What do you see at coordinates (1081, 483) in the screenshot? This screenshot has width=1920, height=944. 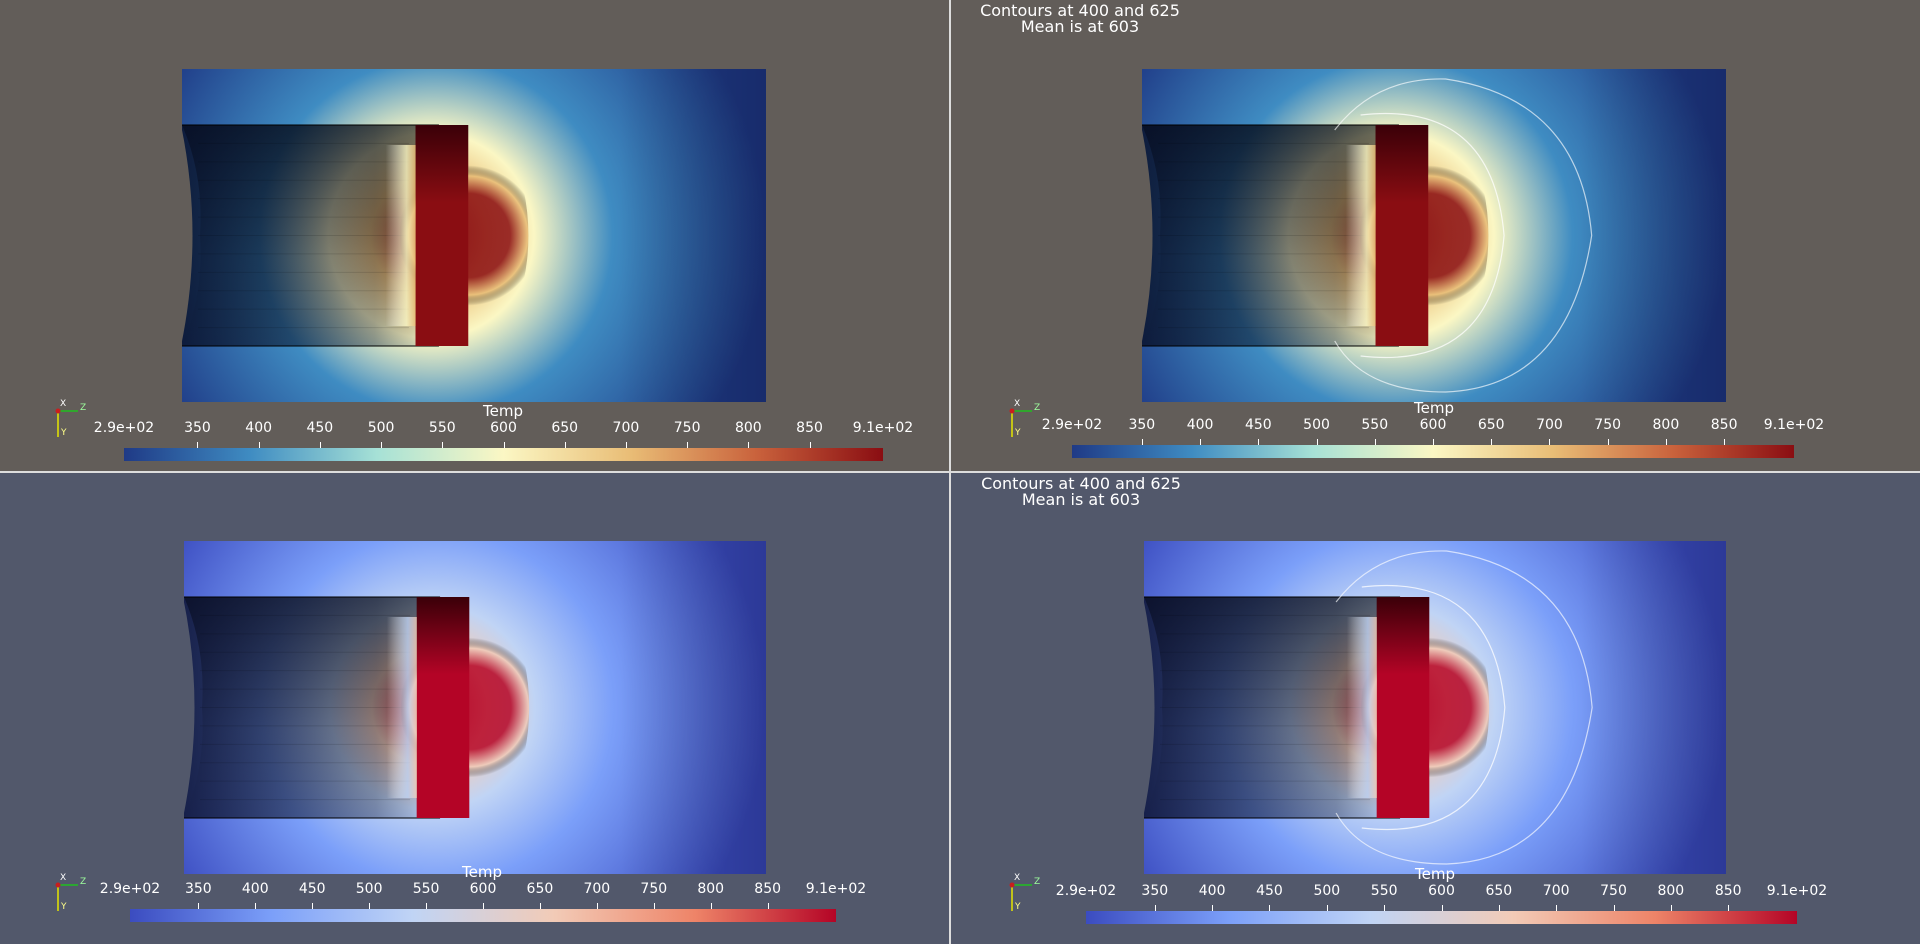 I see `title-line-1: Contours at 400 and 625` at bounding box center [1081, 483].